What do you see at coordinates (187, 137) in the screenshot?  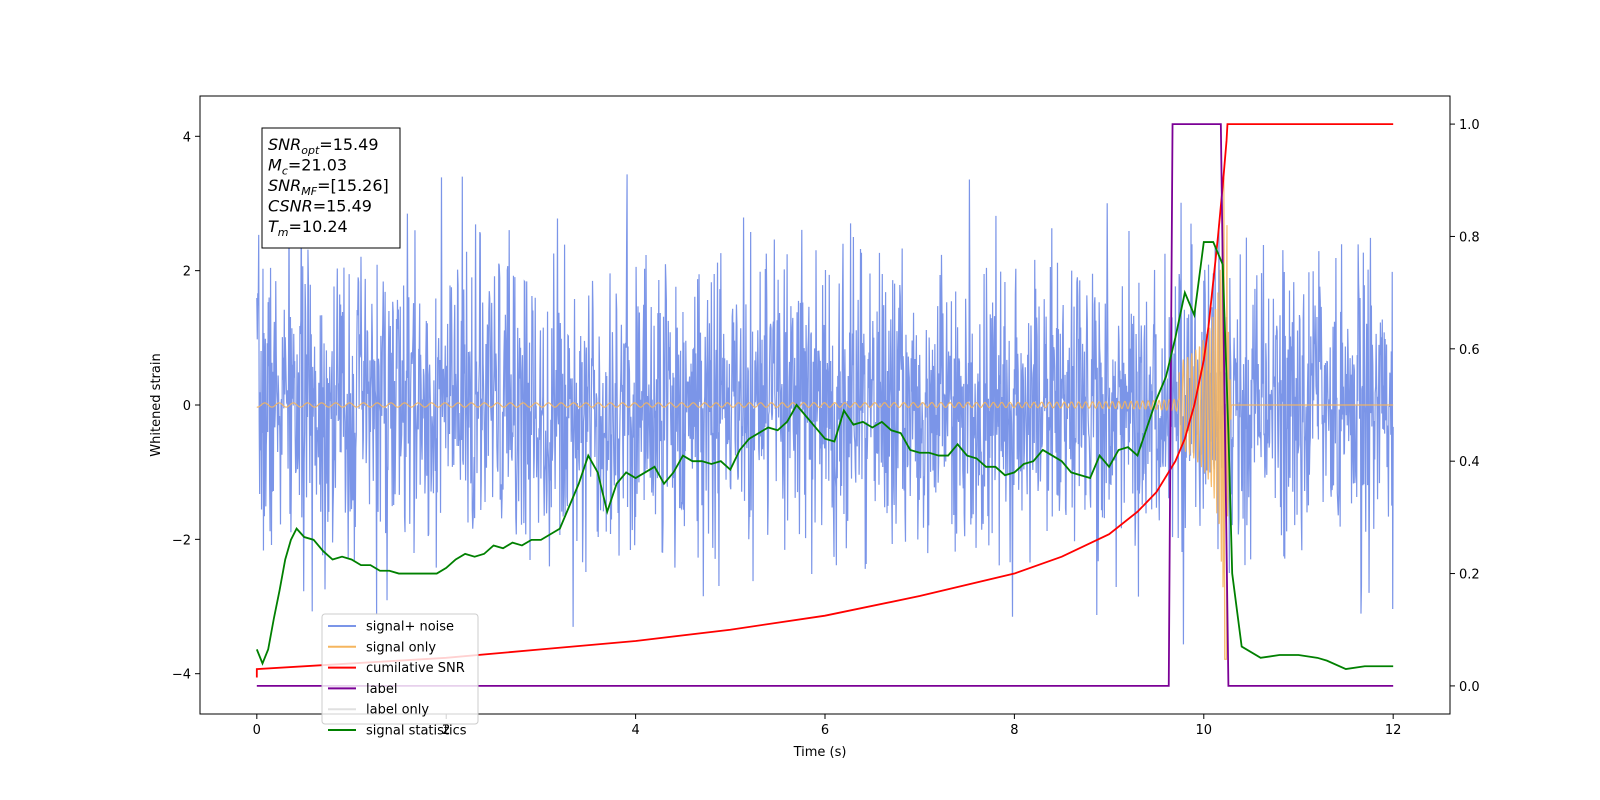 I see `y-left-tick-label: 4` at bounding box center [187, 137].